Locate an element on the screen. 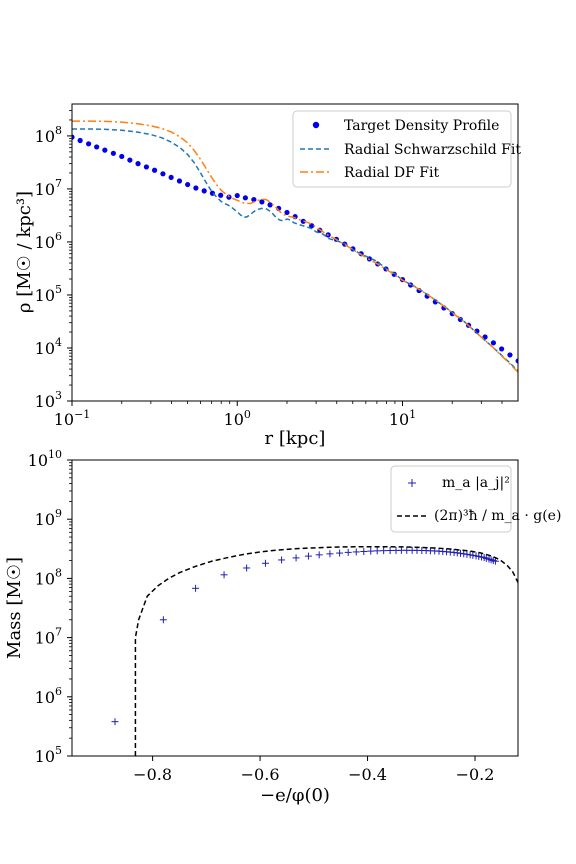  mass-x-tick-label: −0.8 is located at coordinates (152, 774).